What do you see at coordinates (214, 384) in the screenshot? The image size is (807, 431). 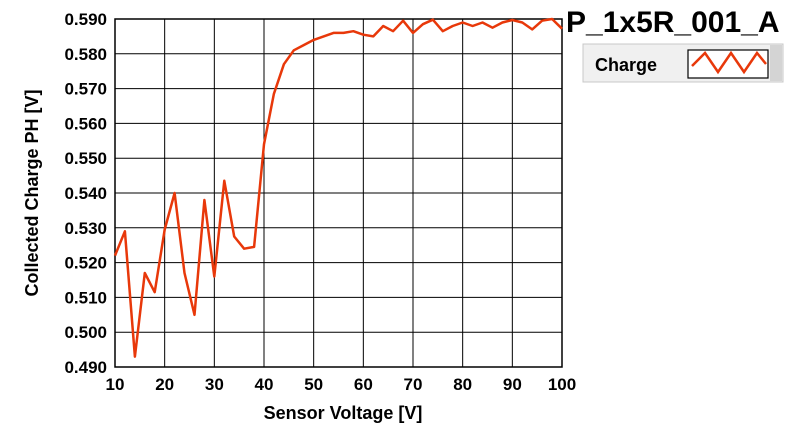 I see `x-tick-label: 30` at bounding box center [214, 384].